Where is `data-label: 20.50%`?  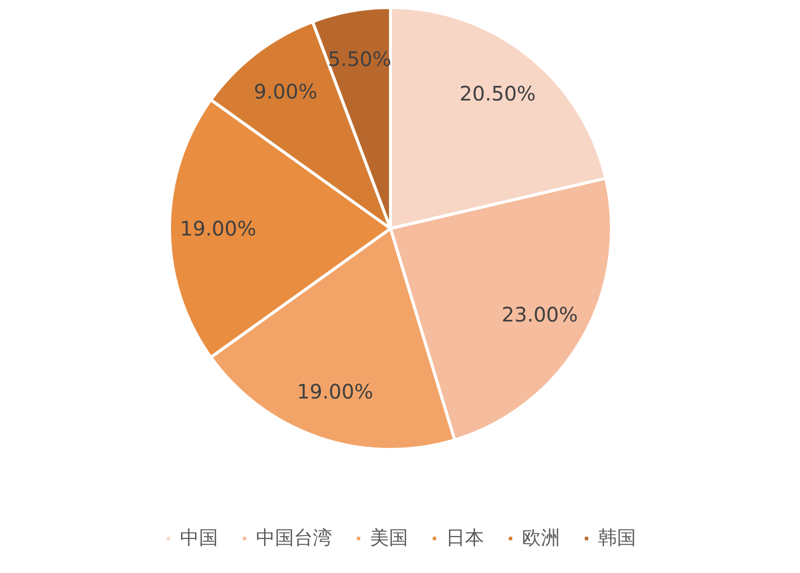
data-label: 20.50% is located at coordinates (498, 93).